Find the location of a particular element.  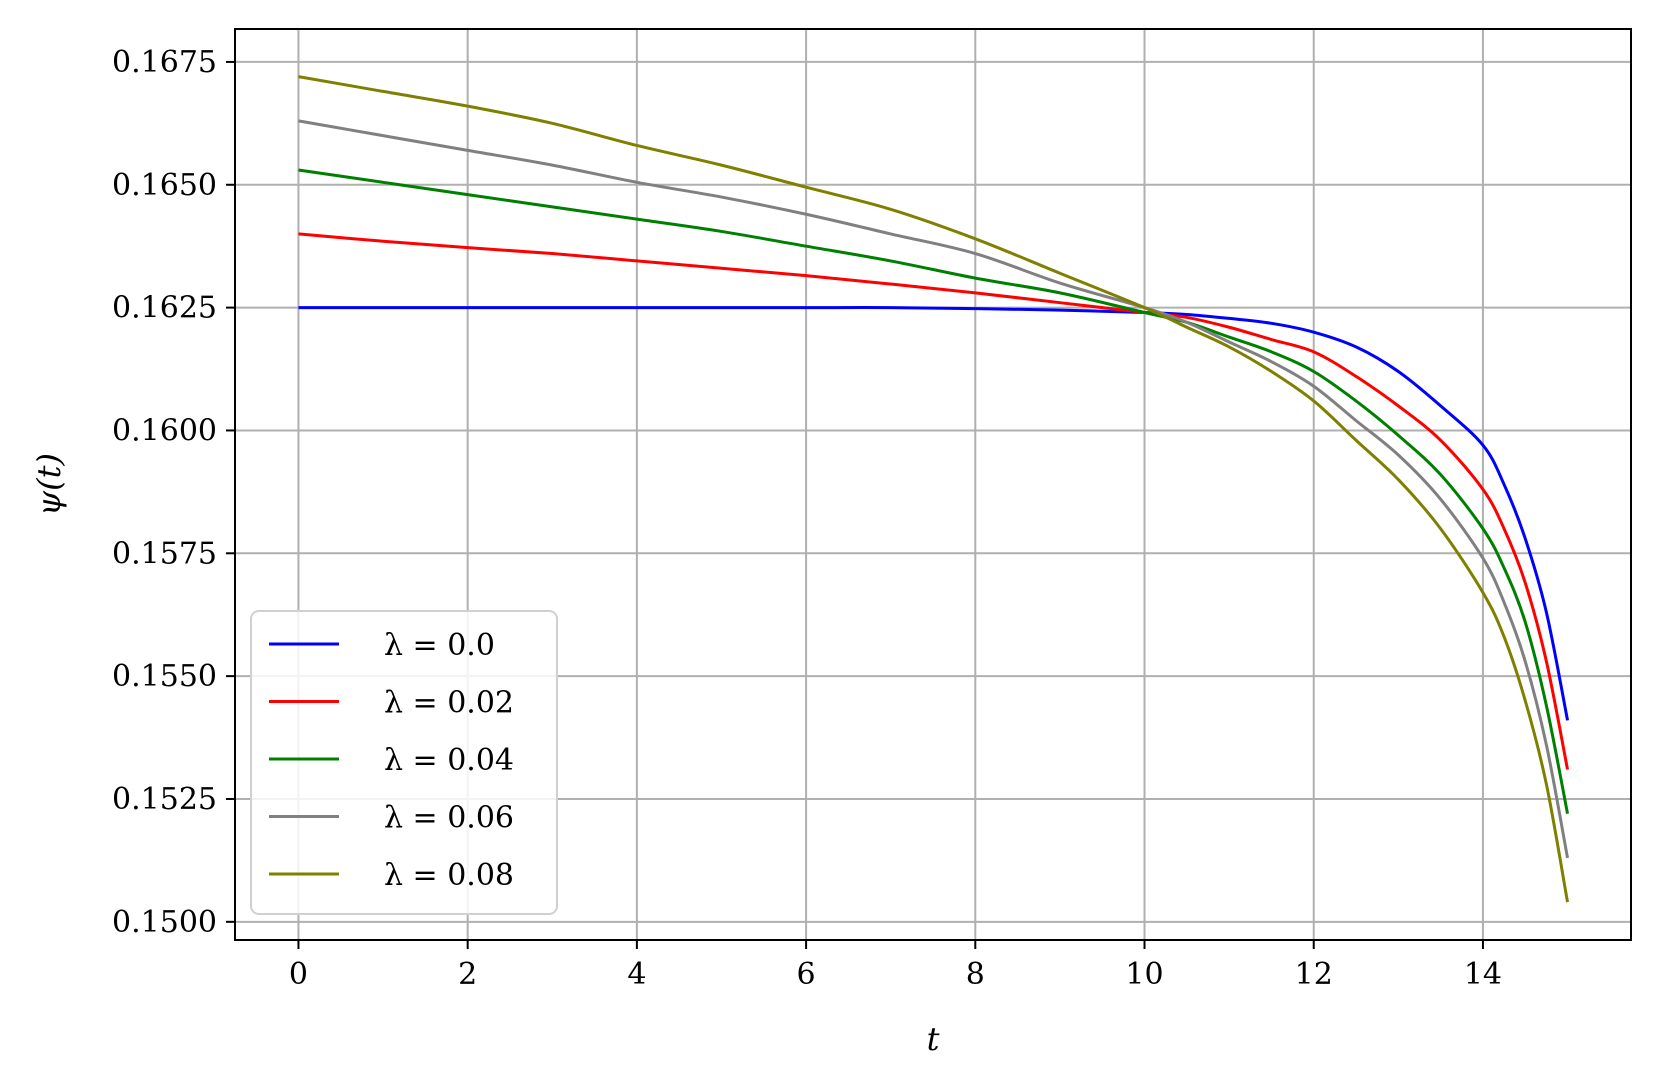

y-tick-label: 0.1675 is located at coordinates (164, 62).